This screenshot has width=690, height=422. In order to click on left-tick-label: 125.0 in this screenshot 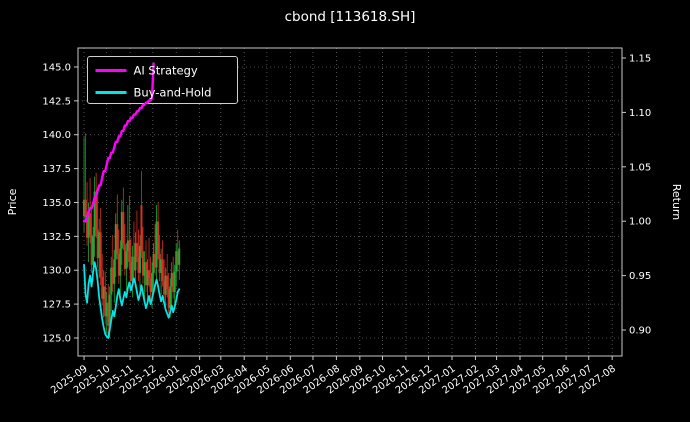, I will do `click(56, 338)`.